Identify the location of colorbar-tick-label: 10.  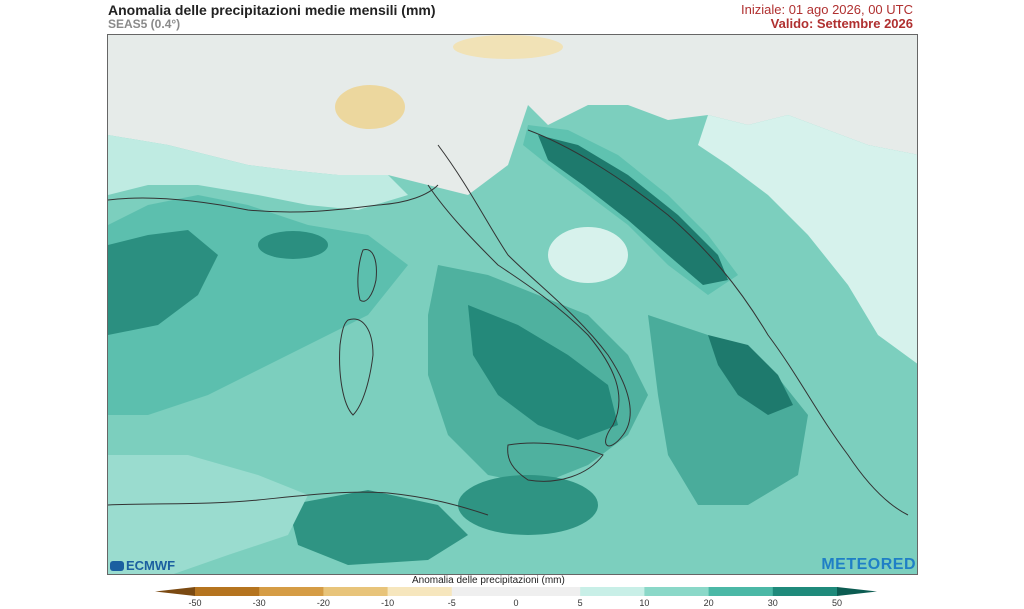
(644, 603).